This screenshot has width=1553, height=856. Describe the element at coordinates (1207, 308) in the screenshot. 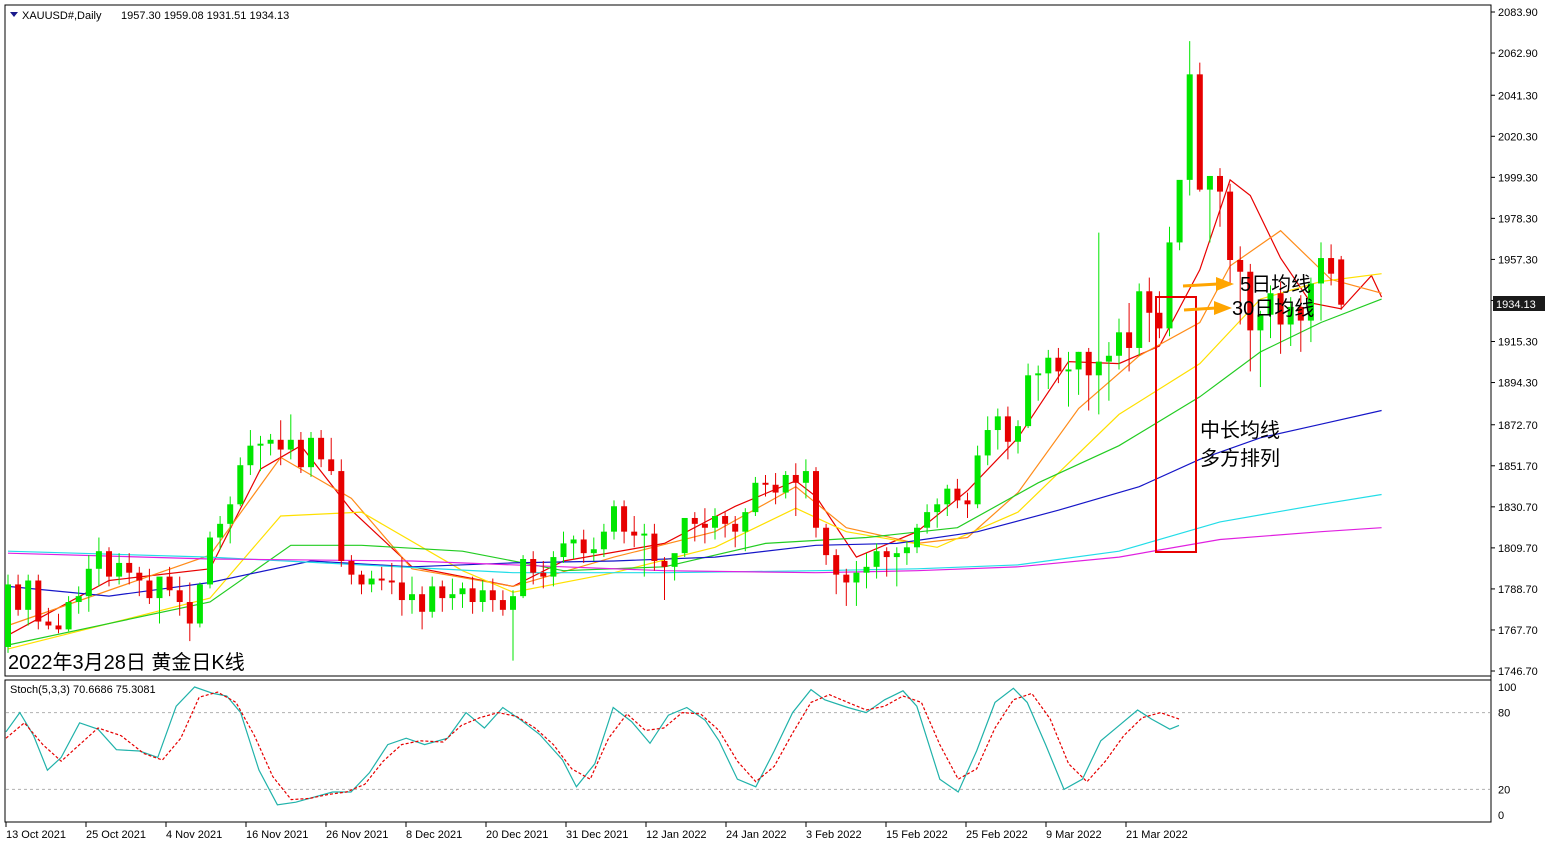

I see `arrow-ma30` at that location.